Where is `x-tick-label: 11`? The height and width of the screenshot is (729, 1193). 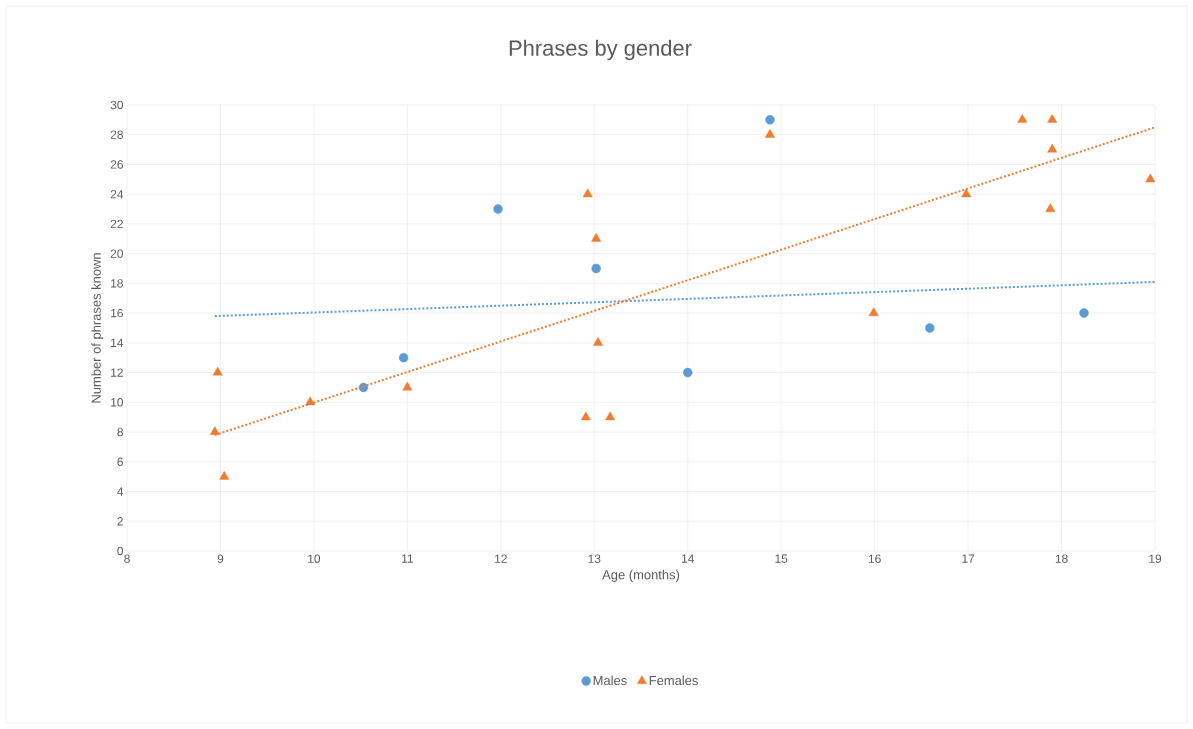 x-tick-label: 11 is located at coordinates (407, 558).